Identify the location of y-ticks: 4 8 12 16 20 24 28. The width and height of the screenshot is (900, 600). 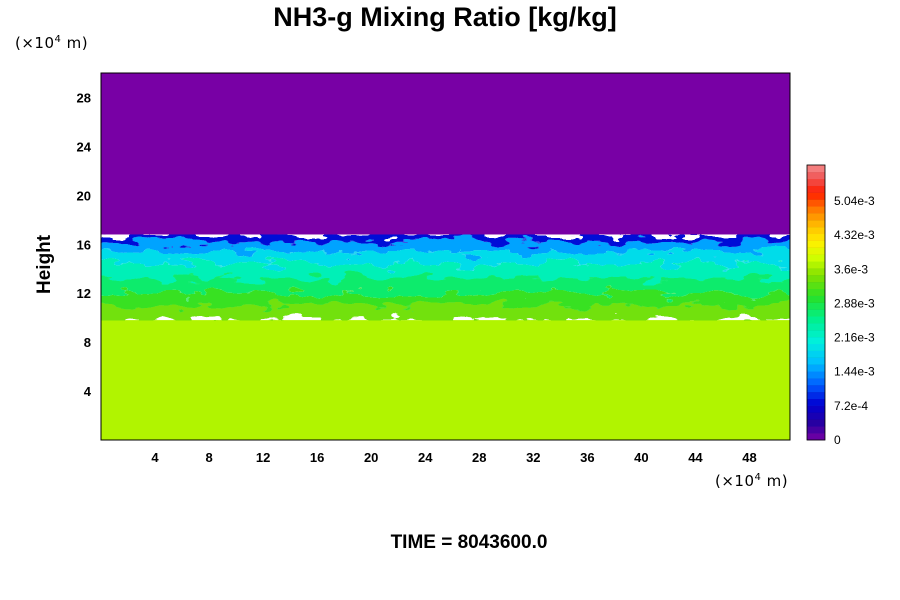
(84, 244).